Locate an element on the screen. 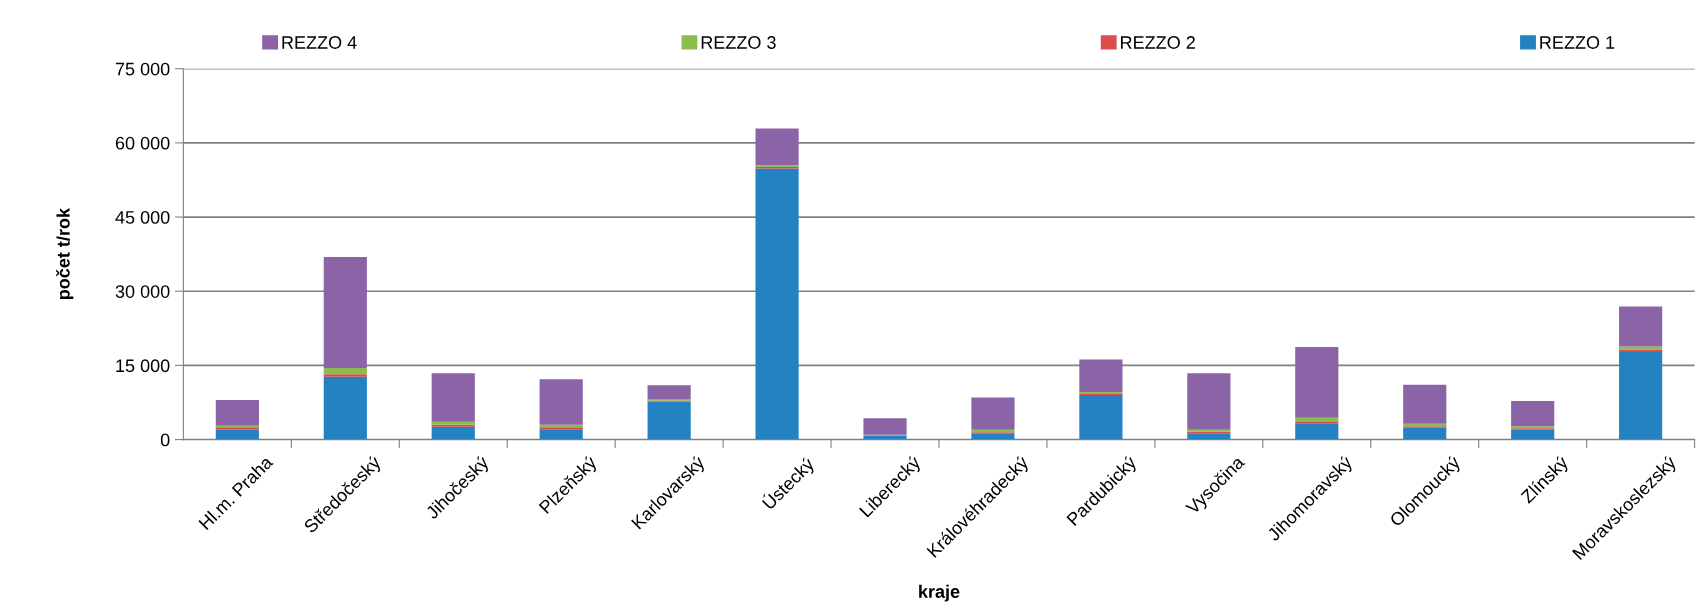 This screenshot has height=608, width=1698. y-tick-label: 75 000 is located at coordinates (142, 69).